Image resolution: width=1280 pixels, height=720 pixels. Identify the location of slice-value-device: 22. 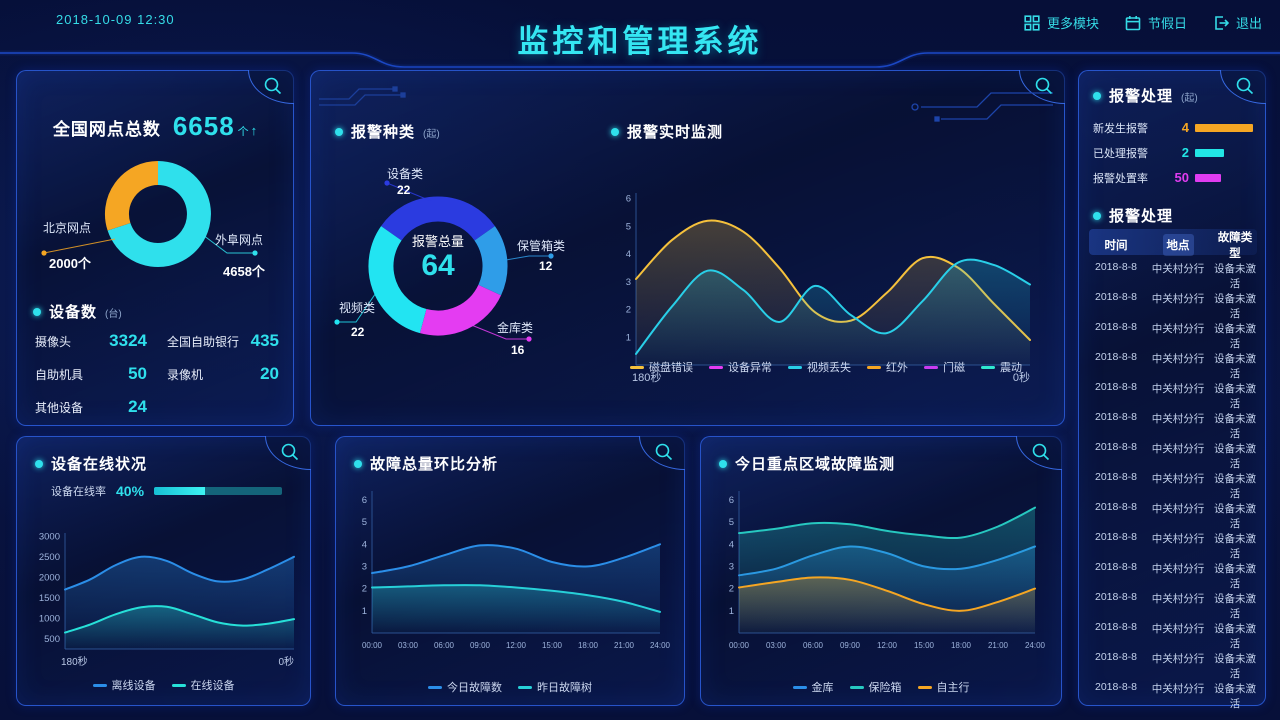
(404, 190).